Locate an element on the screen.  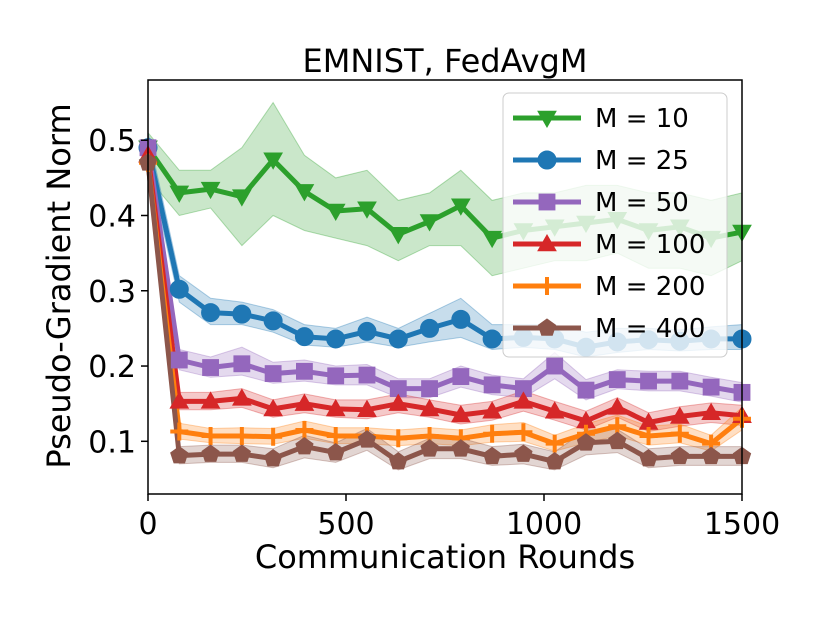
x-tick-label: 1000 is located at coordinates (544, 524).